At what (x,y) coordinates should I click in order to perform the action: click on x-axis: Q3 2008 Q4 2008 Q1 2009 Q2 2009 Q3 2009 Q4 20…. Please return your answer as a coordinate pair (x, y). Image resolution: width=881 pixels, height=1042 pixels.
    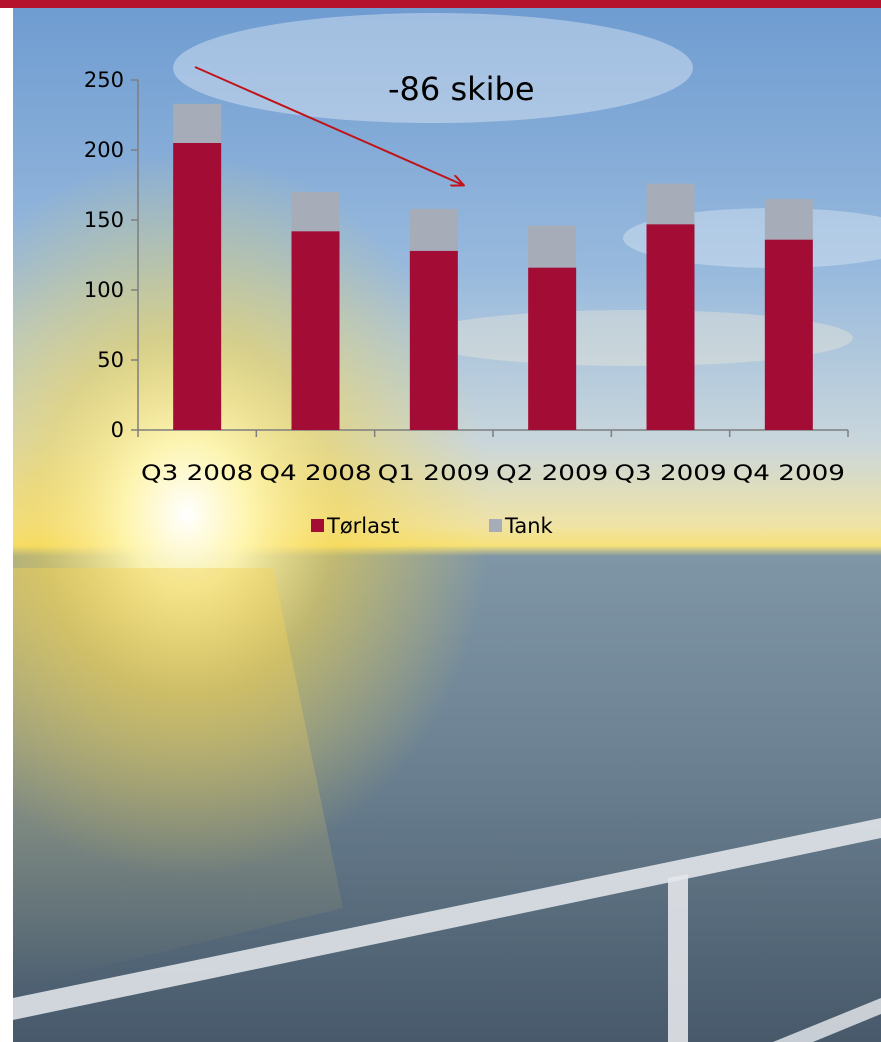
    Looking at the image, I should click on (493, 457).